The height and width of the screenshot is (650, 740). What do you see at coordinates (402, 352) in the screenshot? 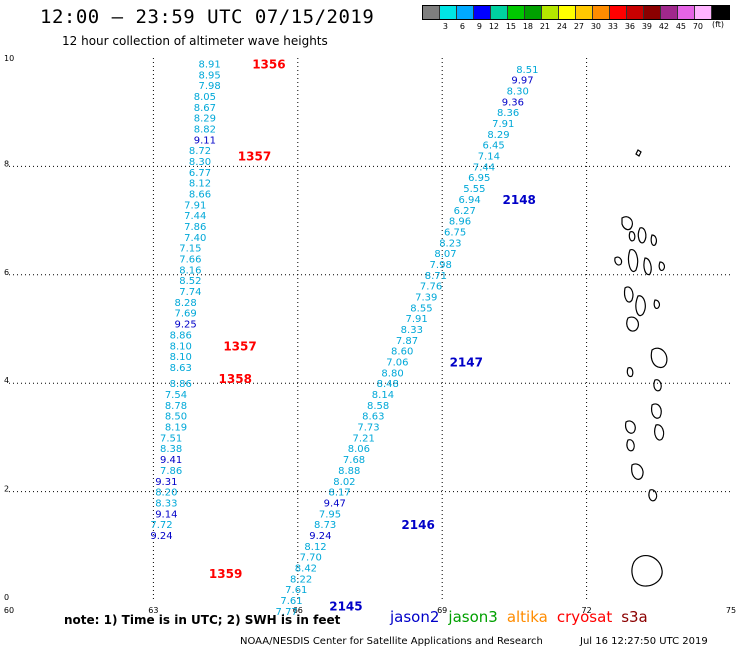
I see `wave-height-value: 8.60` at bounding box center [402, 352].